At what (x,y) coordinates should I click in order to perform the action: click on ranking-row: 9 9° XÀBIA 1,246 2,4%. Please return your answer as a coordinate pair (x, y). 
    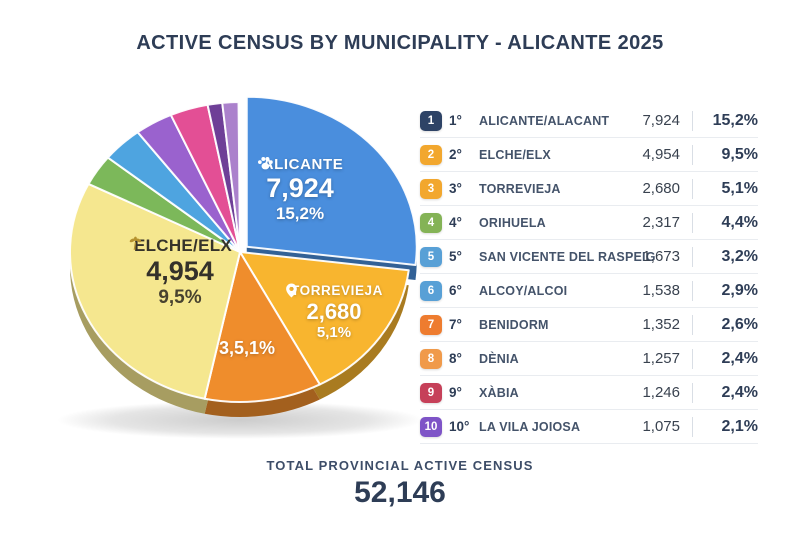
    Looking at the image, I should click on (589, 393).